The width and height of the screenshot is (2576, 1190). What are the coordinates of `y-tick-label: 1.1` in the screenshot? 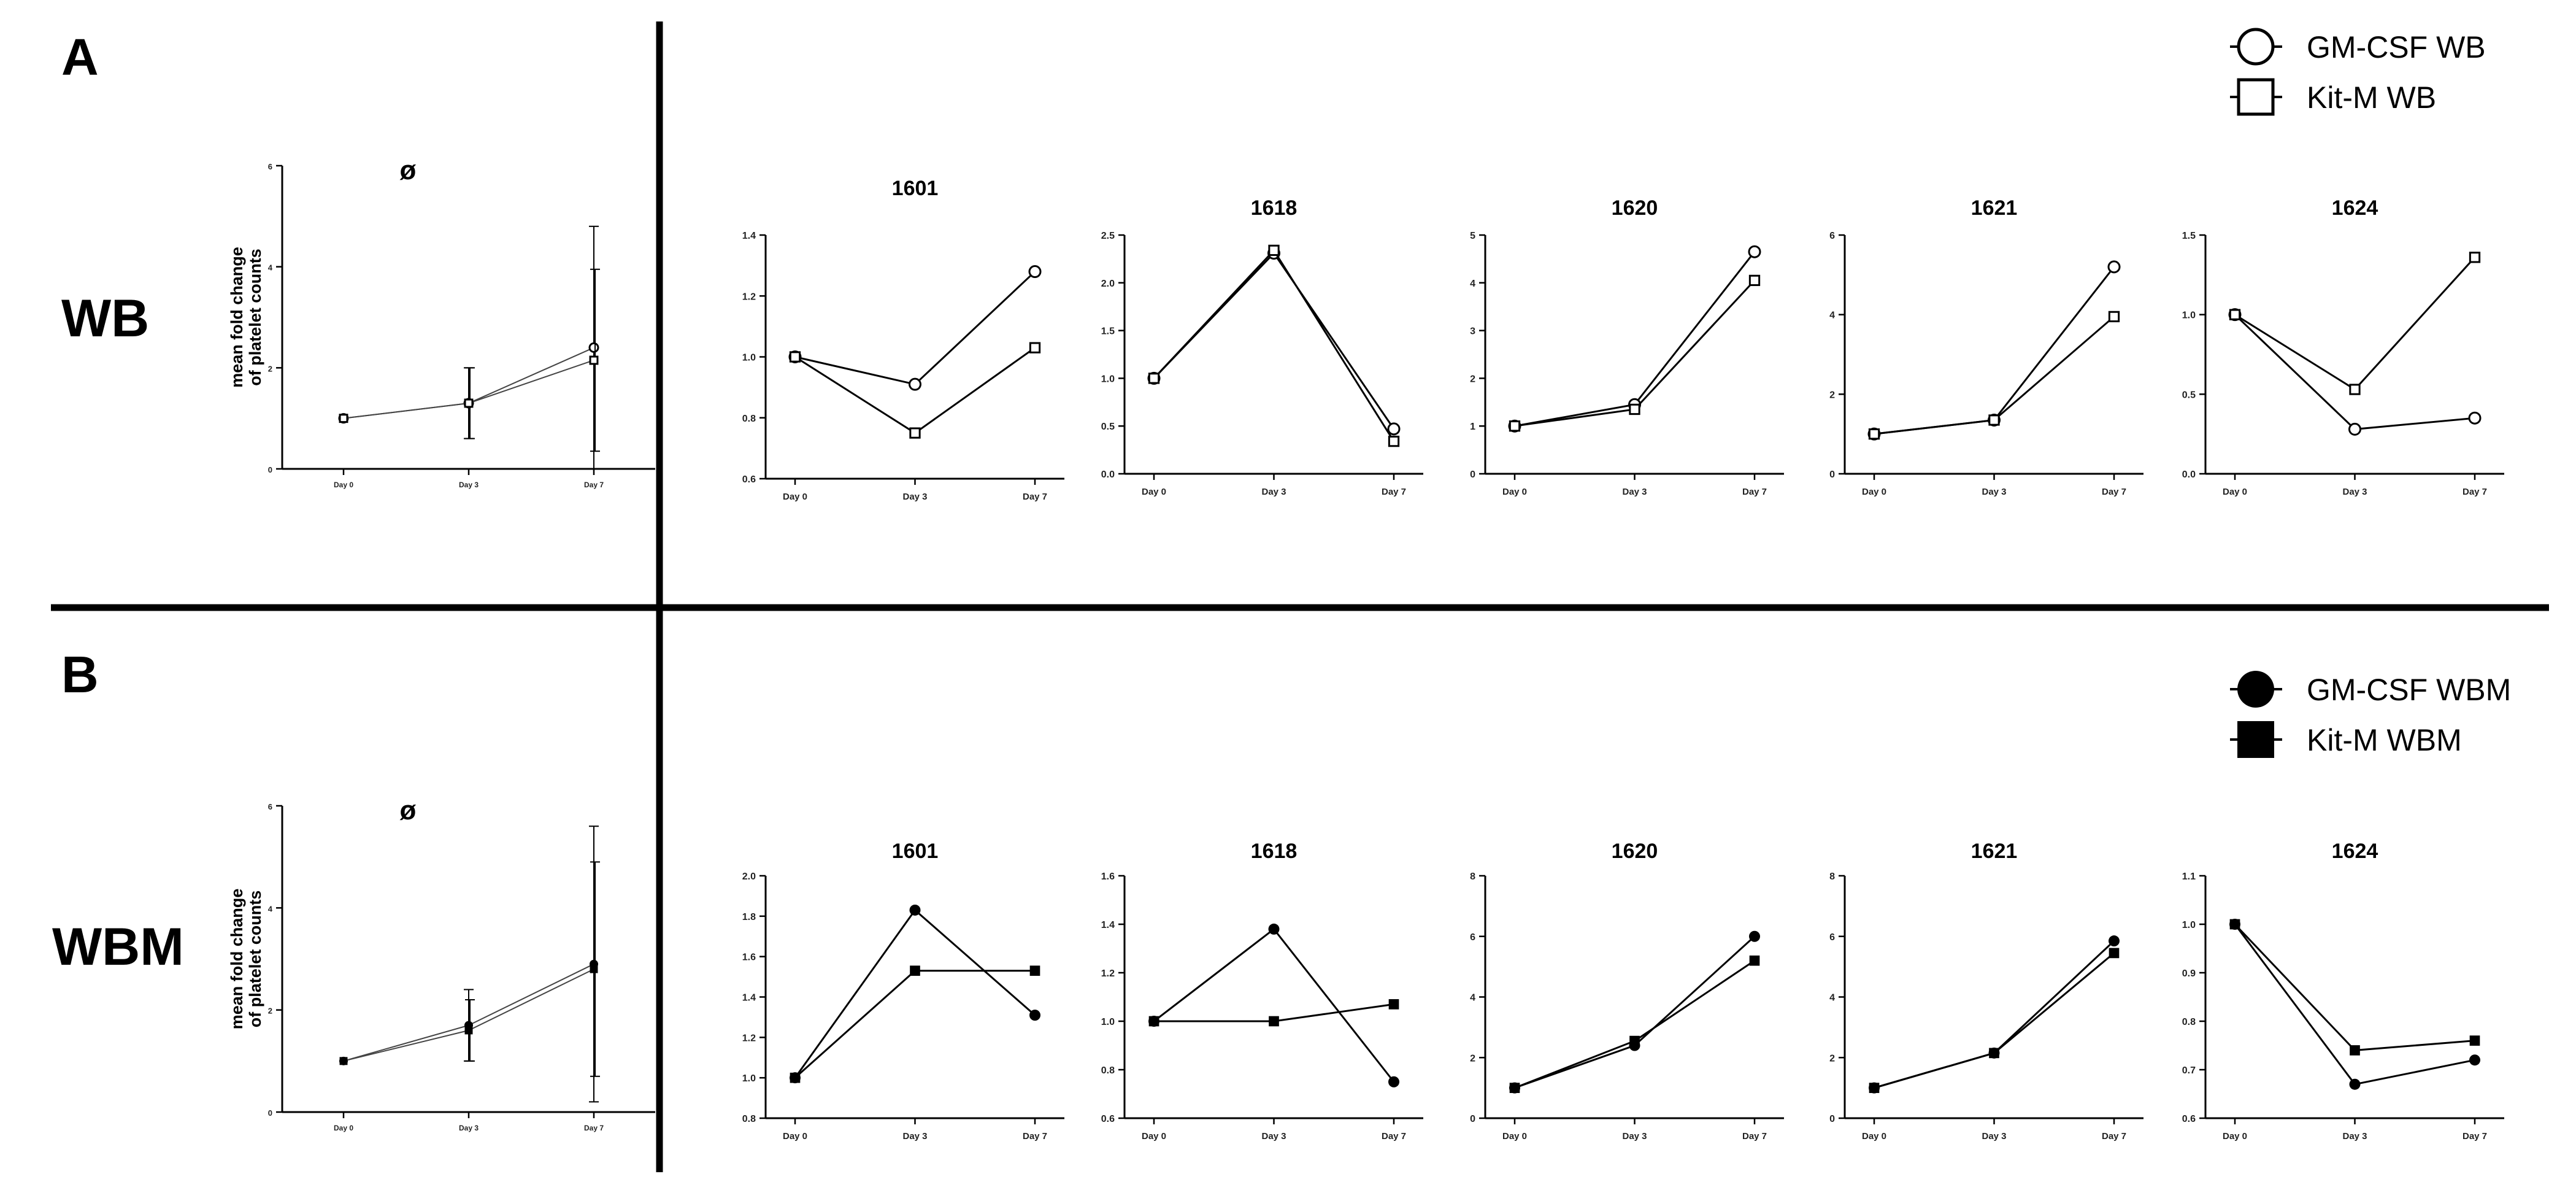 It's located at (2189, 876).